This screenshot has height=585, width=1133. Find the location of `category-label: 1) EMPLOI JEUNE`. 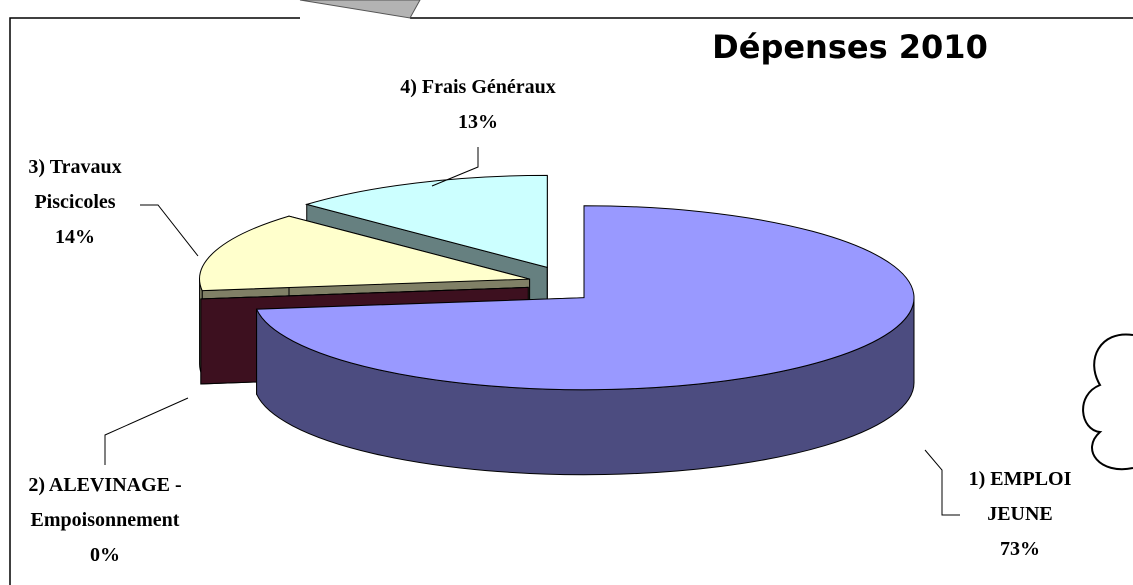

category-label: 1) EMPLOI JEUNE is located at coordinates (1020, 496).